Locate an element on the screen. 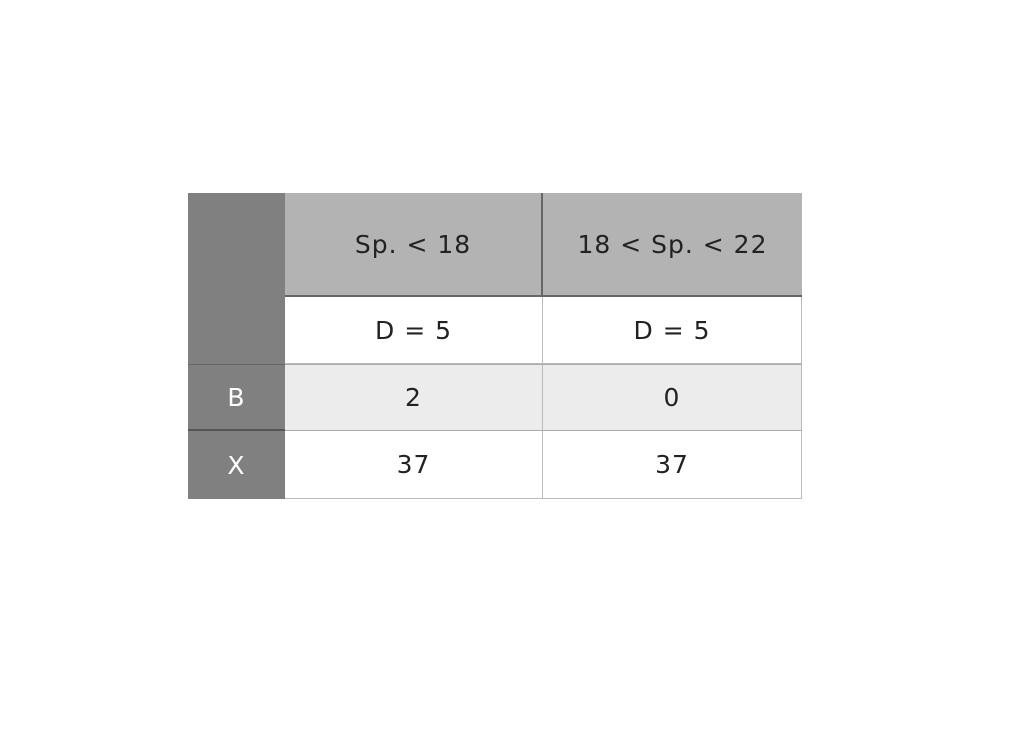 Image resolution: width=1020 pixels, height=746 pixels. corner-cell is located at coordinates (236, 278).